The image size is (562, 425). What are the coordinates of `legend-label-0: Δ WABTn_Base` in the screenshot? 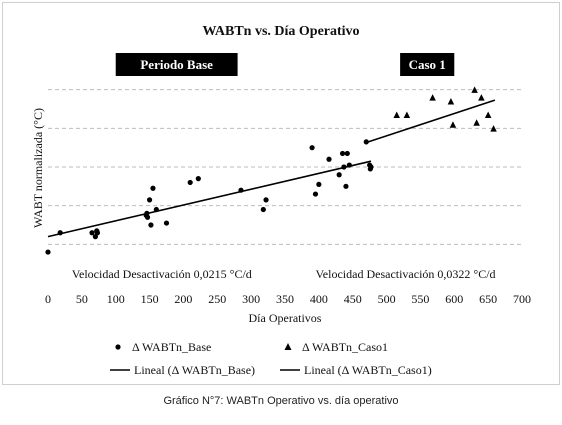 It's located at (171, 347).